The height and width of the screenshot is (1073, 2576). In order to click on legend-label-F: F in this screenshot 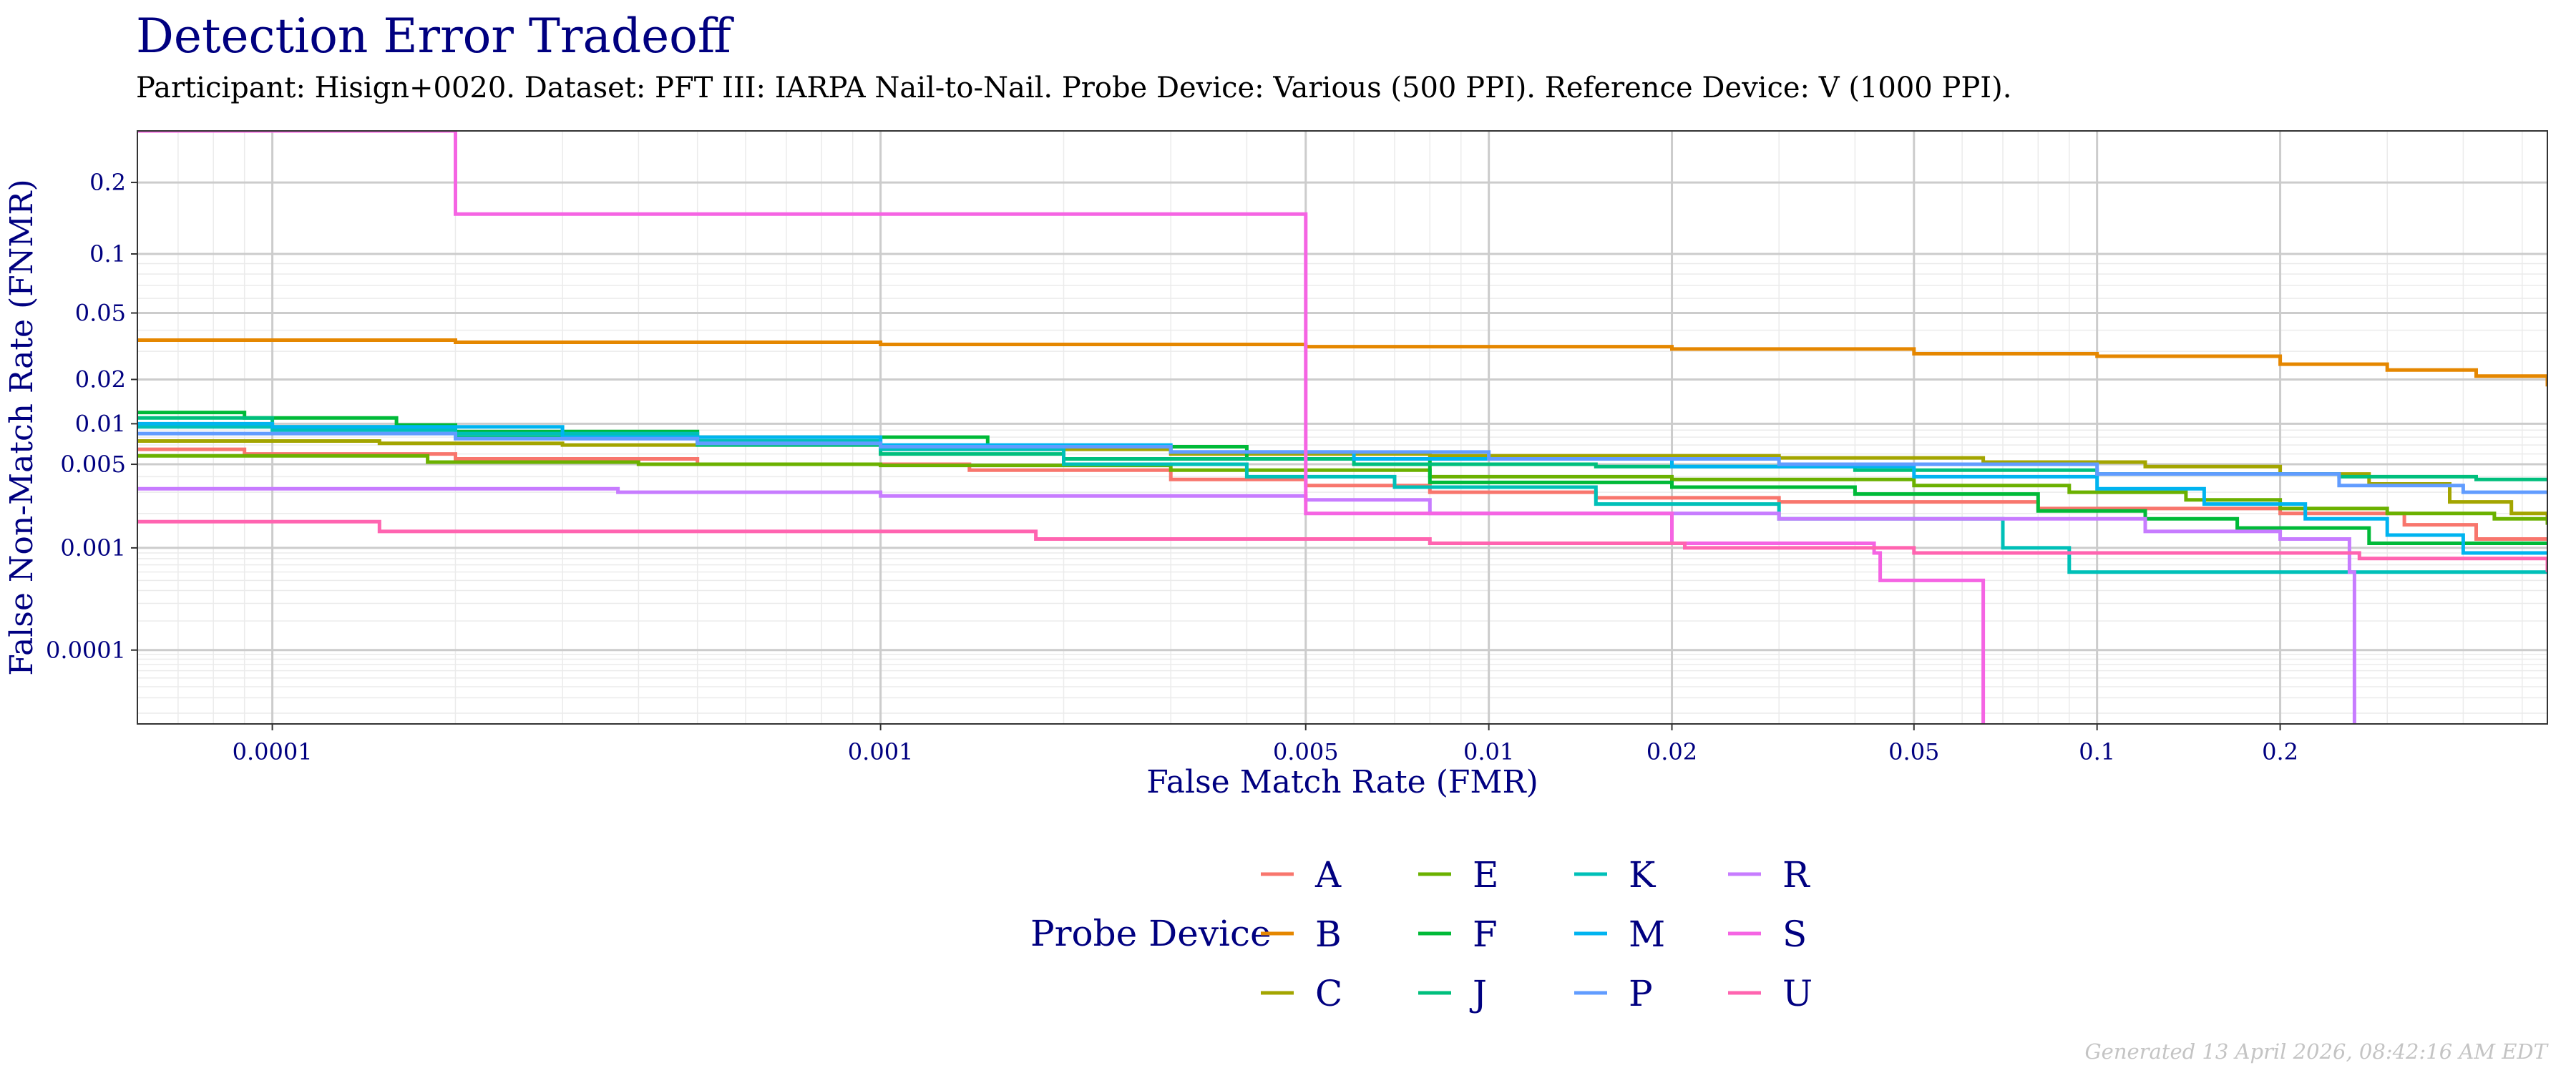, I will do `click(1485, 934)`.